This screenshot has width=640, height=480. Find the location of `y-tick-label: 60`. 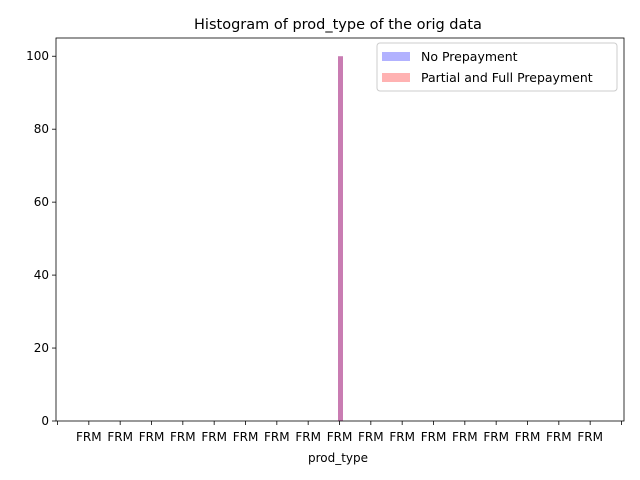

y-tick-label: 60 is located at coordinates (41, 202).